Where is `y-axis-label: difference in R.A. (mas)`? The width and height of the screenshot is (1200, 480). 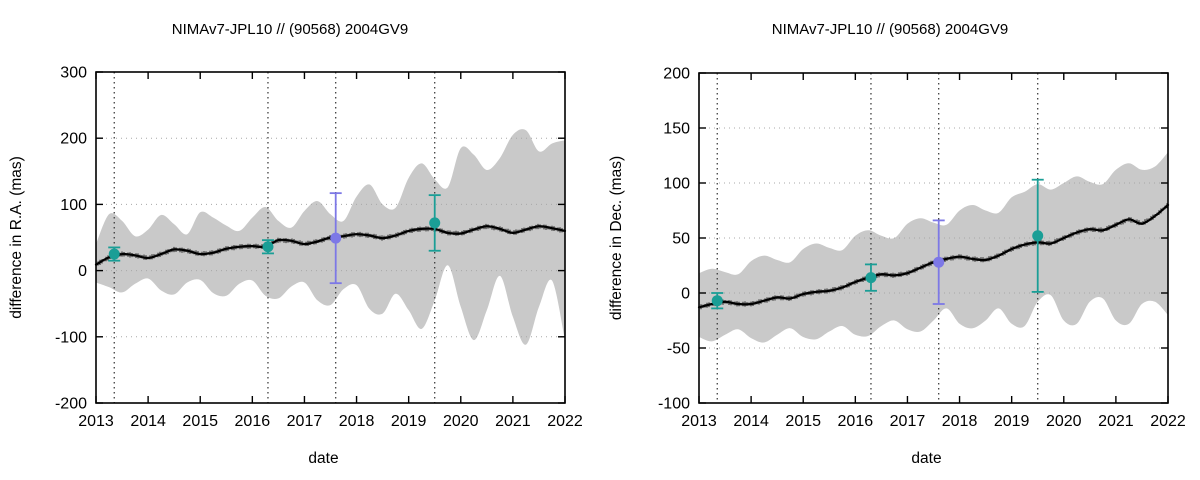 y-axis-label: difference in R.A. (mas) is located at coordinates (16, 237).